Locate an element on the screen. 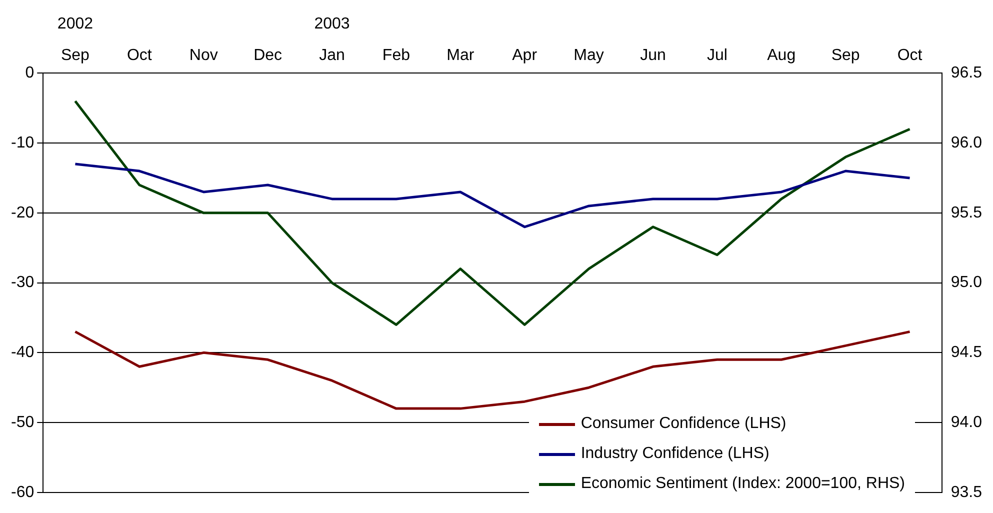 This screenshot has width=993, height=513. x-tick-label: Nov is located at coordinates (203, 55).